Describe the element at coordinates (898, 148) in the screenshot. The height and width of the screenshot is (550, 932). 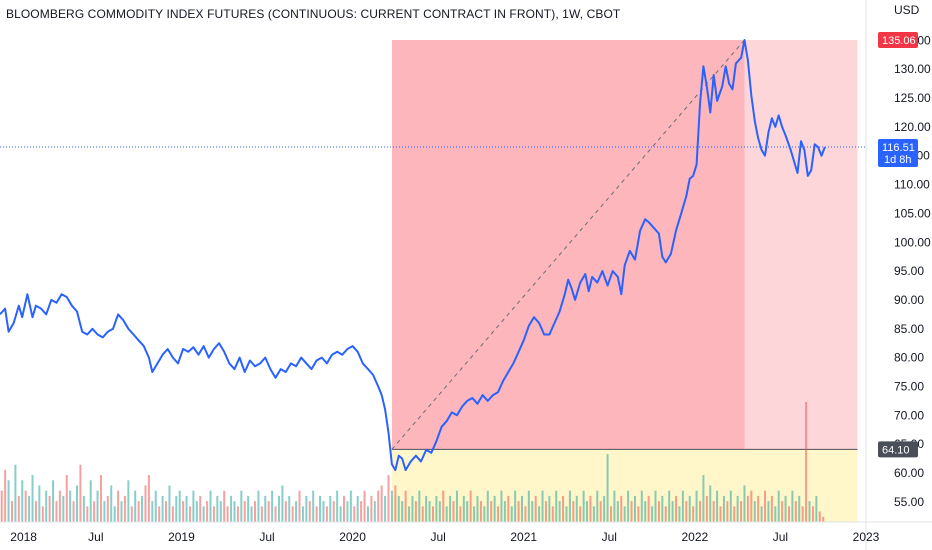
I see `price-badge-label: 116.51` at that location.